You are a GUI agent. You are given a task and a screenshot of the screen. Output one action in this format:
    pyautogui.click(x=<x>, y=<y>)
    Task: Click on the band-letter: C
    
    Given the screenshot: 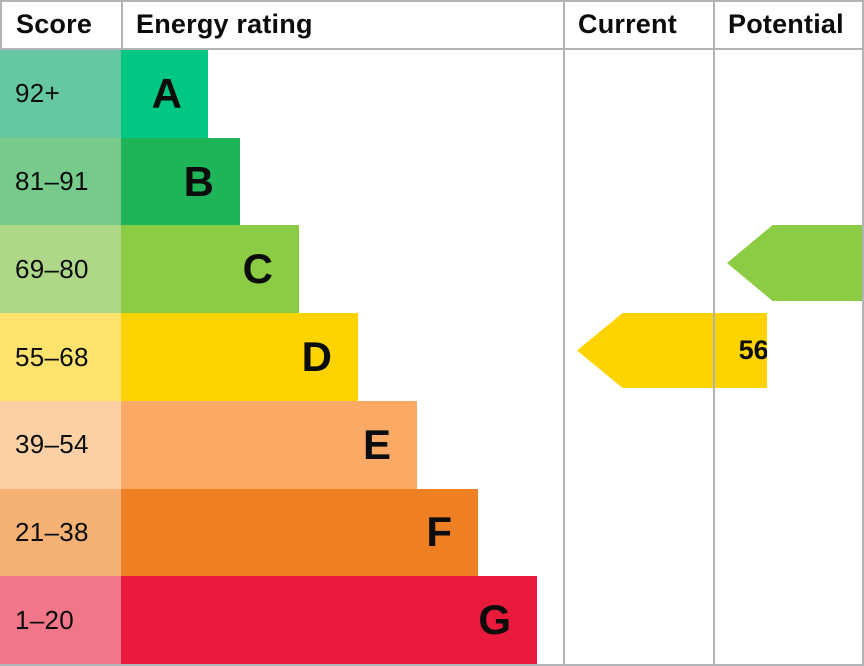 What is the action you would take?
    pyautogui.click(x=257, y=269)
    